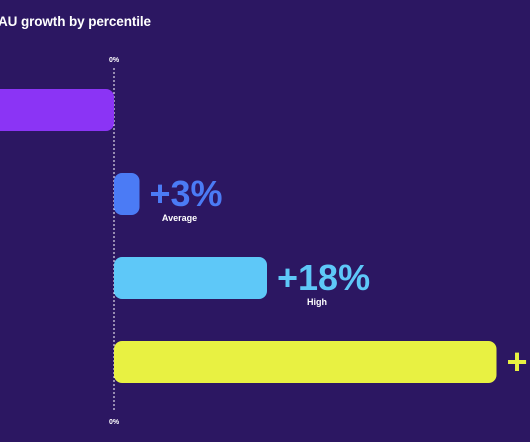 This screenshot has height=442, width=530. I want to click on value-label-3: +18%, so click(323, 277).